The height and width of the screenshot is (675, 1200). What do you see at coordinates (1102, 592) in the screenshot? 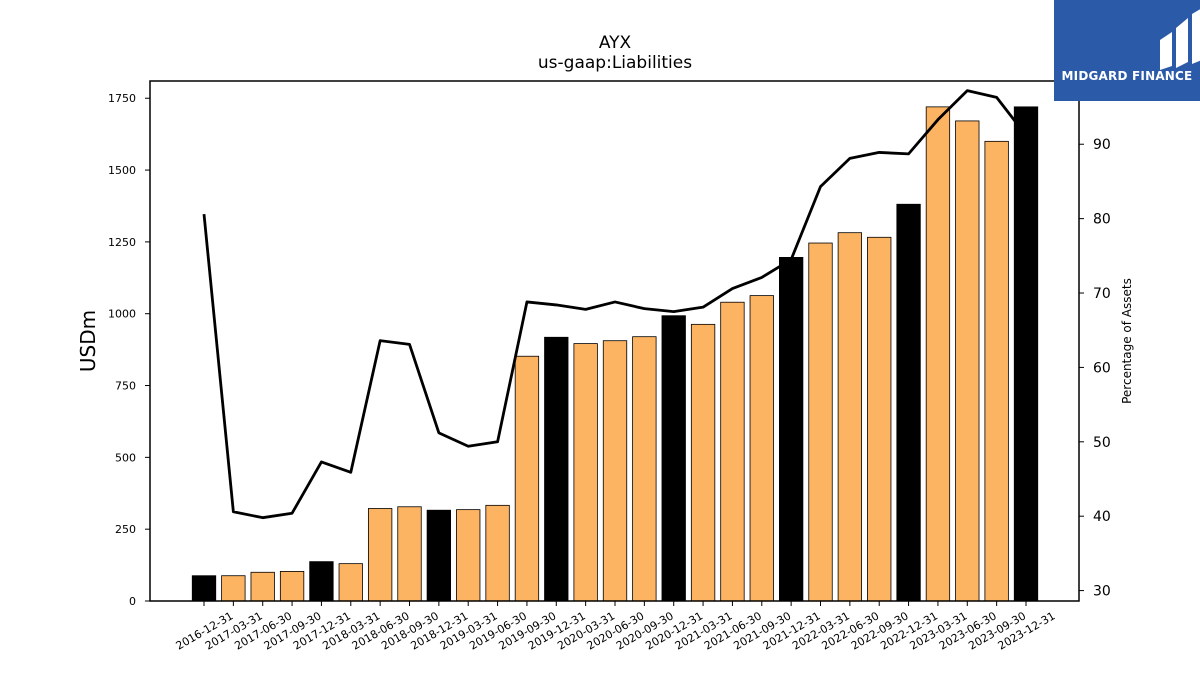
I see `y2-tick-label: 30` at bounding box center [1102, 592].